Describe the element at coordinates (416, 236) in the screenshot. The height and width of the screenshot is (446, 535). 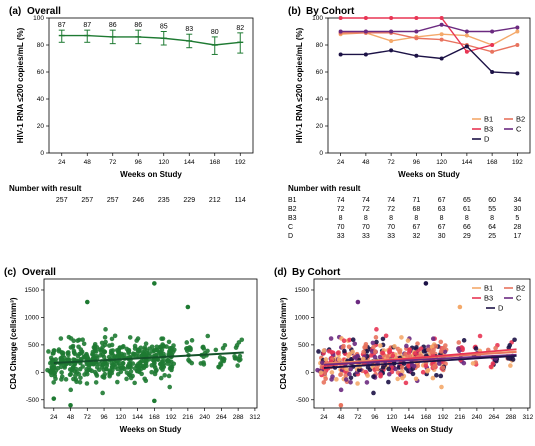
I see `table-cell: 32` at that location.